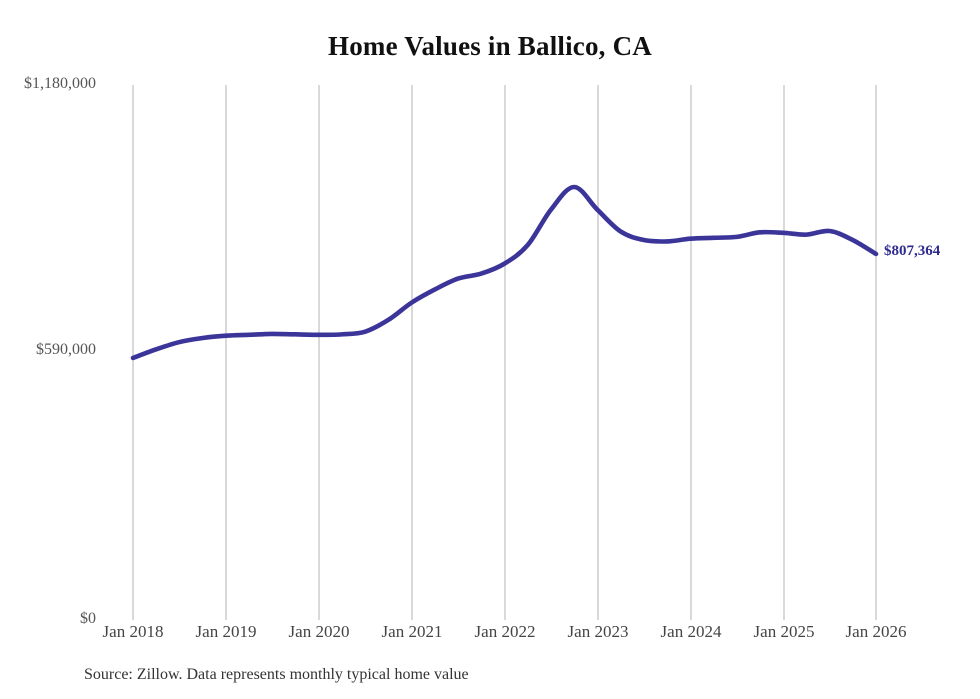 This screenshot has width=980, height=699. Describe the element at coordinates (598, 631) in the screenshot. I see `x-axis-tick-label-5: Jan 2023` at that location.